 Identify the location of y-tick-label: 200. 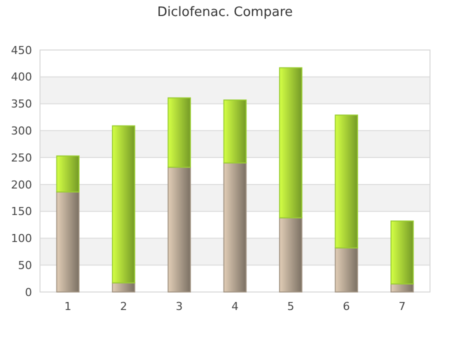
(21, 185).